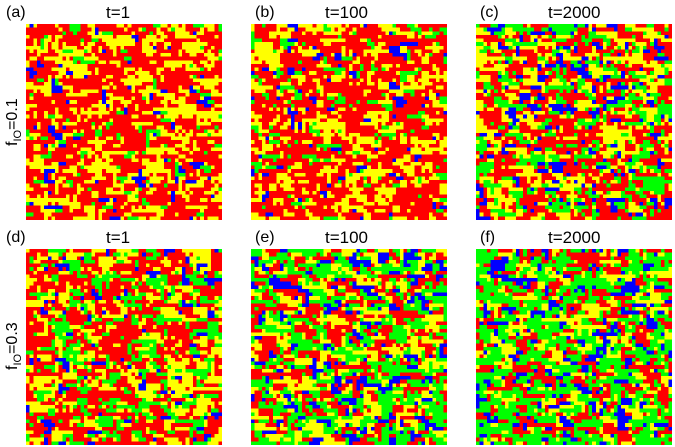 This screenshot has width=675, height=447. I want to click on lattice-grid-f, so click(574, 347).